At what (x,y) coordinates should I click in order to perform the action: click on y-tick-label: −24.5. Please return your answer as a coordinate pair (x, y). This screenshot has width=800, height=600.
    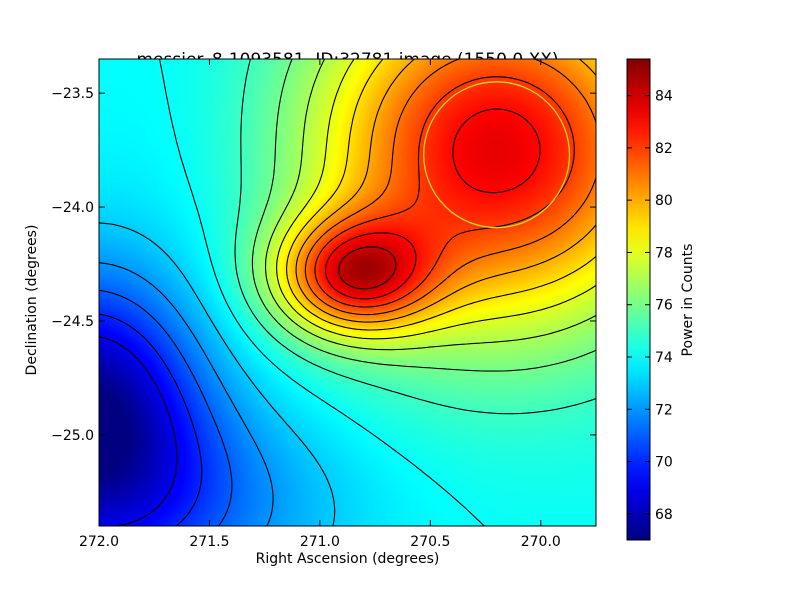
    Looking at the image, I should click on (72, 322).